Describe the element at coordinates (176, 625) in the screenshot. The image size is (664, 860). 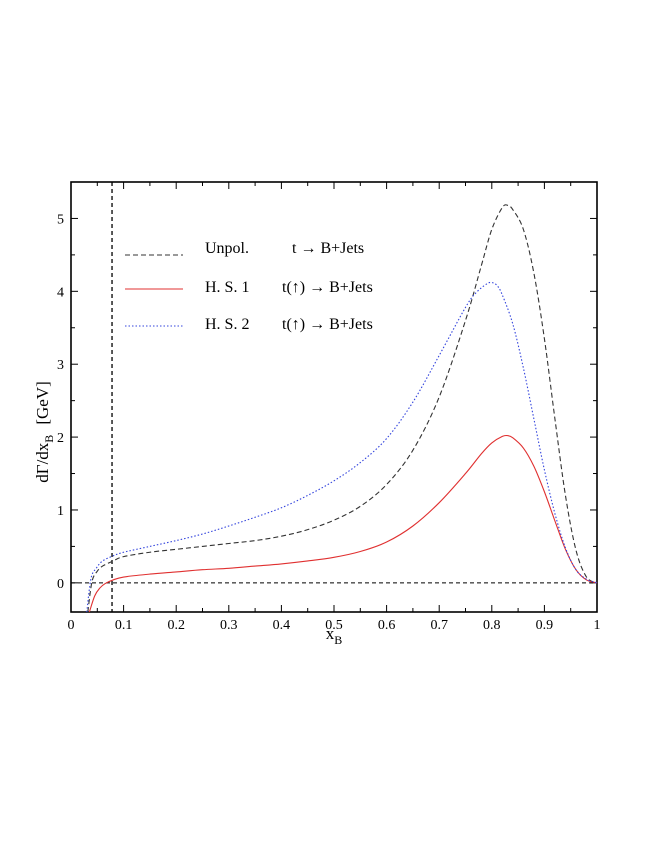
I see `x-tick-label: 0.2` at that location.